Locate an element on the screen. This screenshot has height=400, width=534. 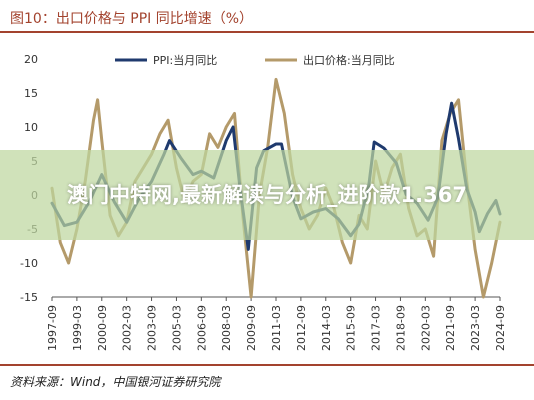
x-tick-label: 2009-09 is located at coordinates (251, 328).